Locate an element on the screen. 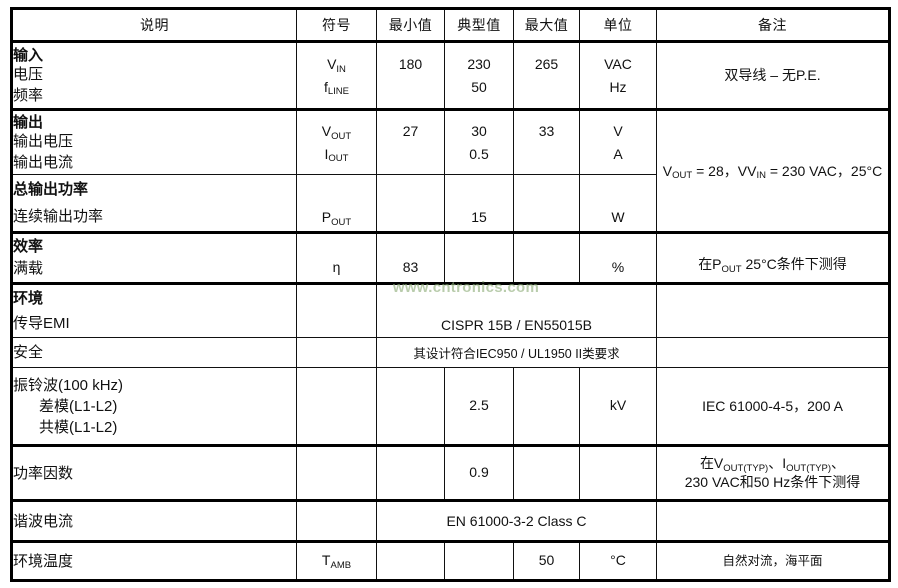 This screenshot has height=588, width=898. input-description-cell: 输入 电压 频率 is located at coordinates (154, 75).